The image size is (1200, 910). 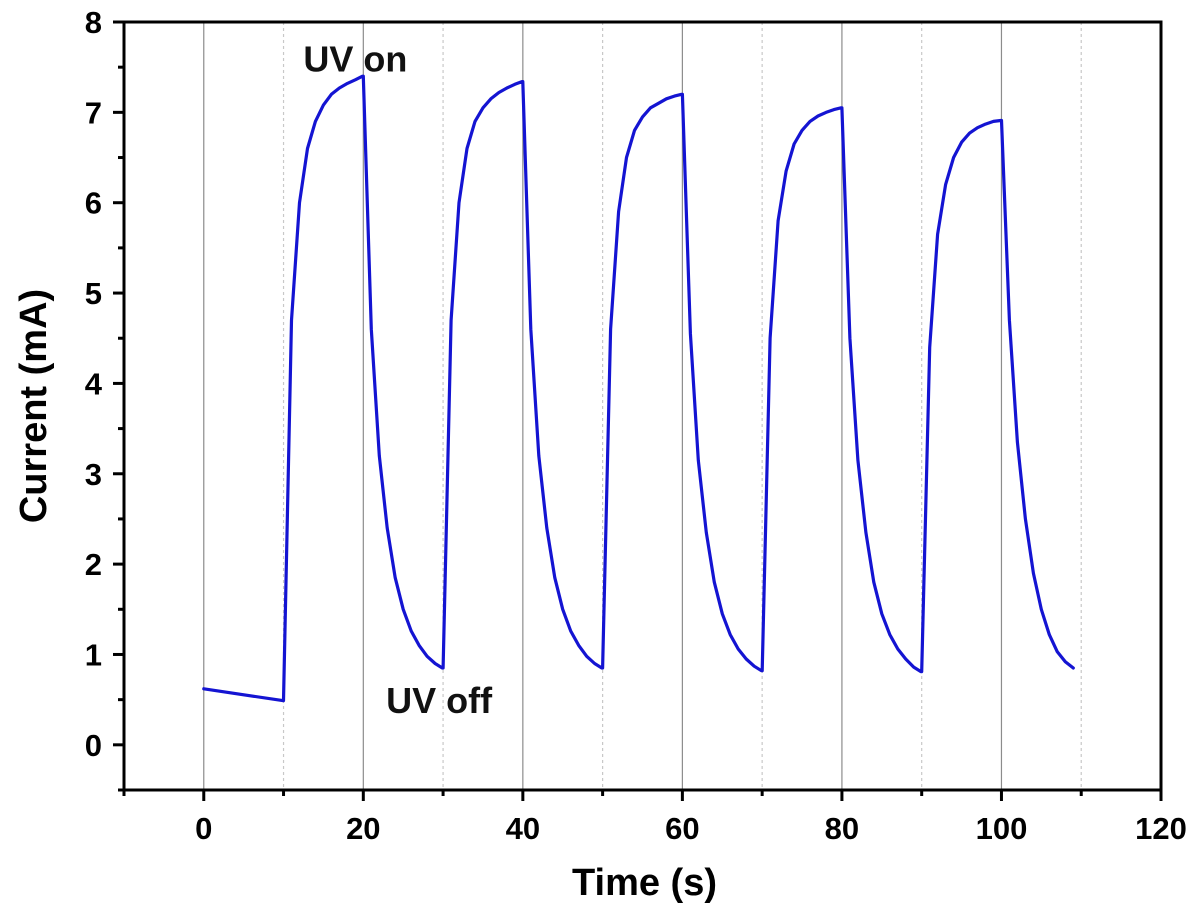 I want to click on x-tick-label: 100, so click(x=1002, y=828).